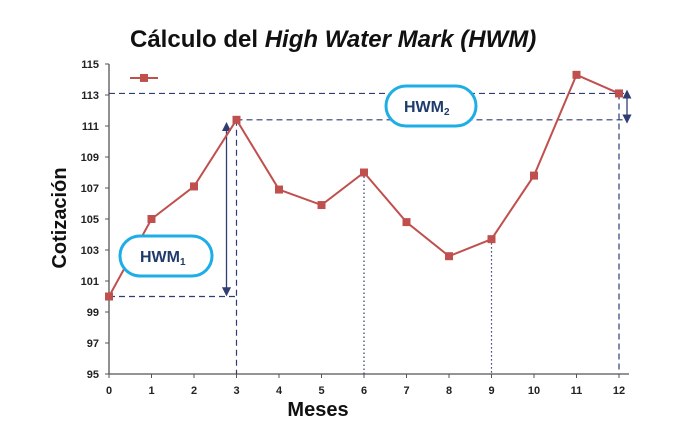 Image resolution: width=685 pixels, height=430 pixels. I want to click on hwm1-bubble-shape, so click(166, 256).